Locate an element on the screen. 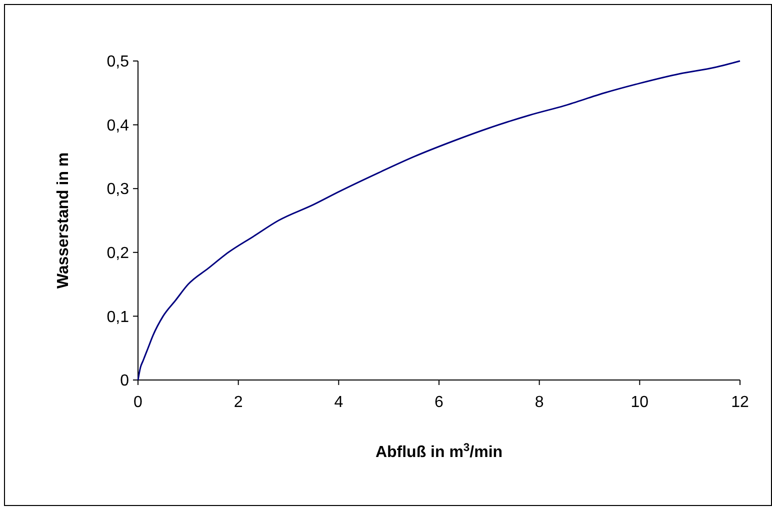 The image size is (772, 507). y-tick-label: 0,2 is located at coordinates (118, 253).